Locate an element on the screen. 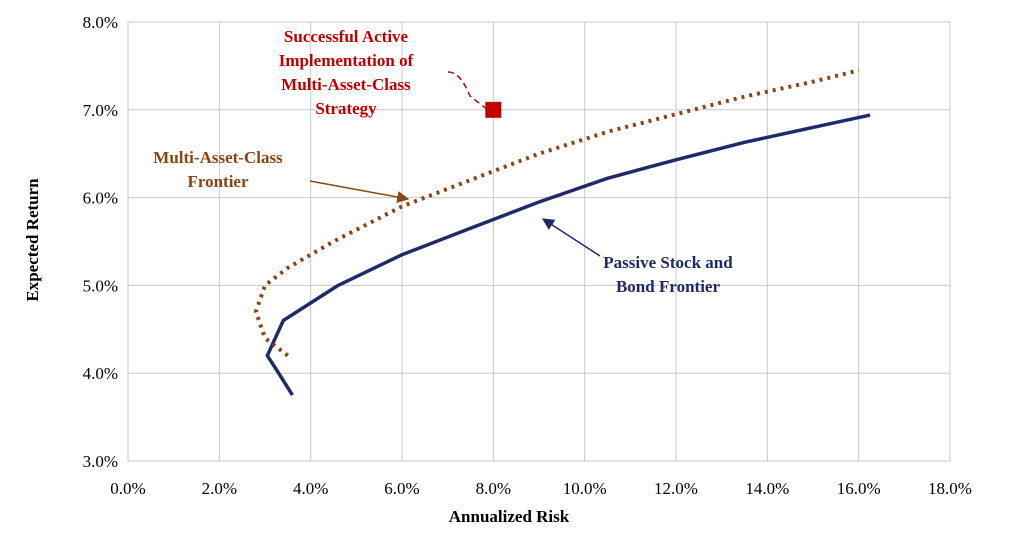 The image size is (1015, 534). annotation-passive-line: Passive Stock and is located at coordinates (668, 262).